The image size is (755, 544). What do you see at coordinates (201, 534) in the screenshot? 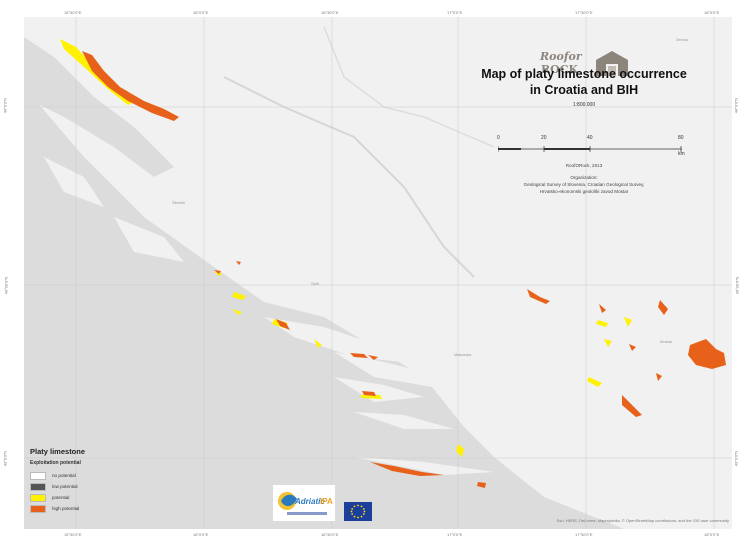
I see `graticule-label-bottom: 16°0'0"E` at bounding box center [201, 534].